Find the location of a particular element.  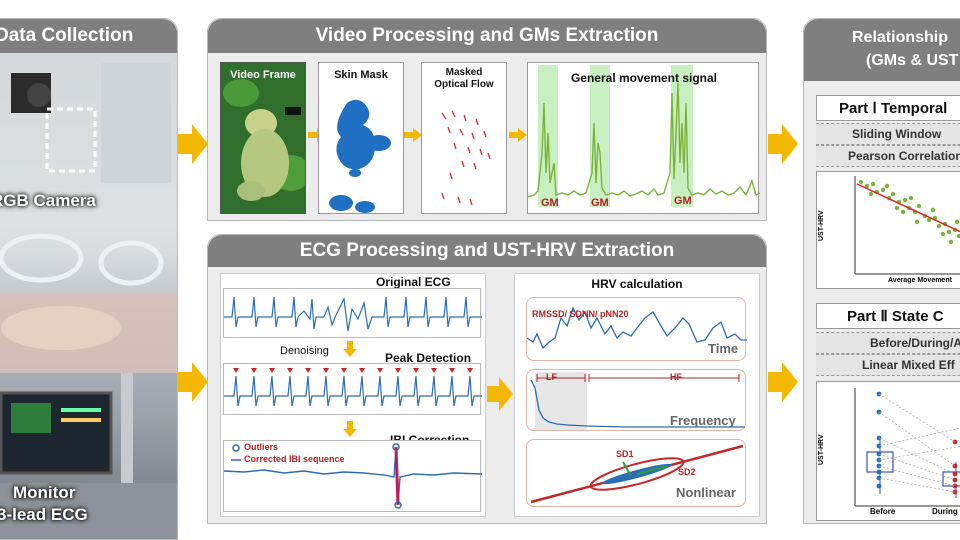

optical-flow-box is located at coordinates (464, 138).